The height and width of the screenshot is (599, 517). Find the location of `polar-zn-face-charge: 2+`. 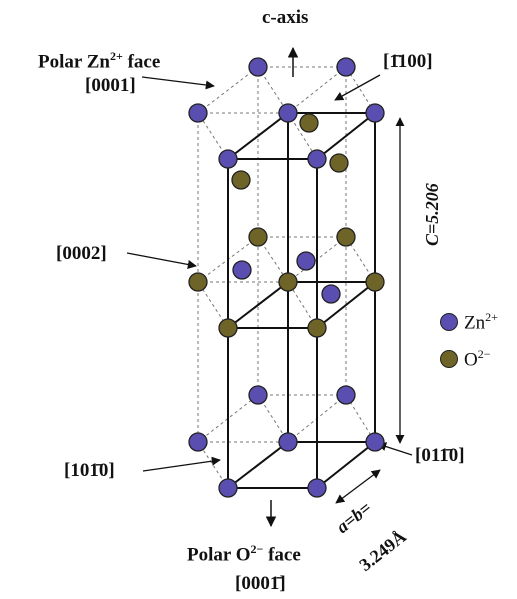

polar-zn-face-charge: 2+ is located at coordinates (116, 56).